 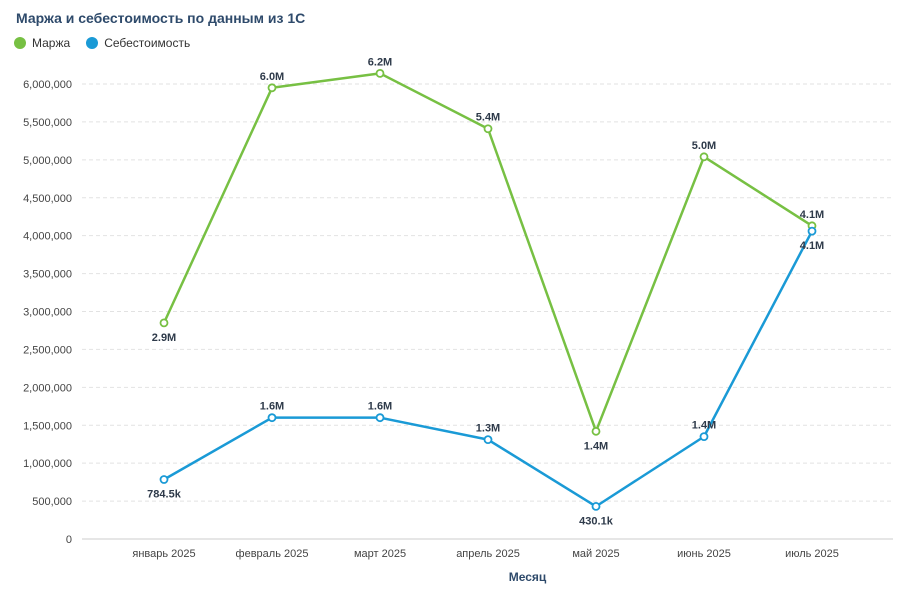 I want to click on data-label: 6.2M, so click(x=380, y=62).